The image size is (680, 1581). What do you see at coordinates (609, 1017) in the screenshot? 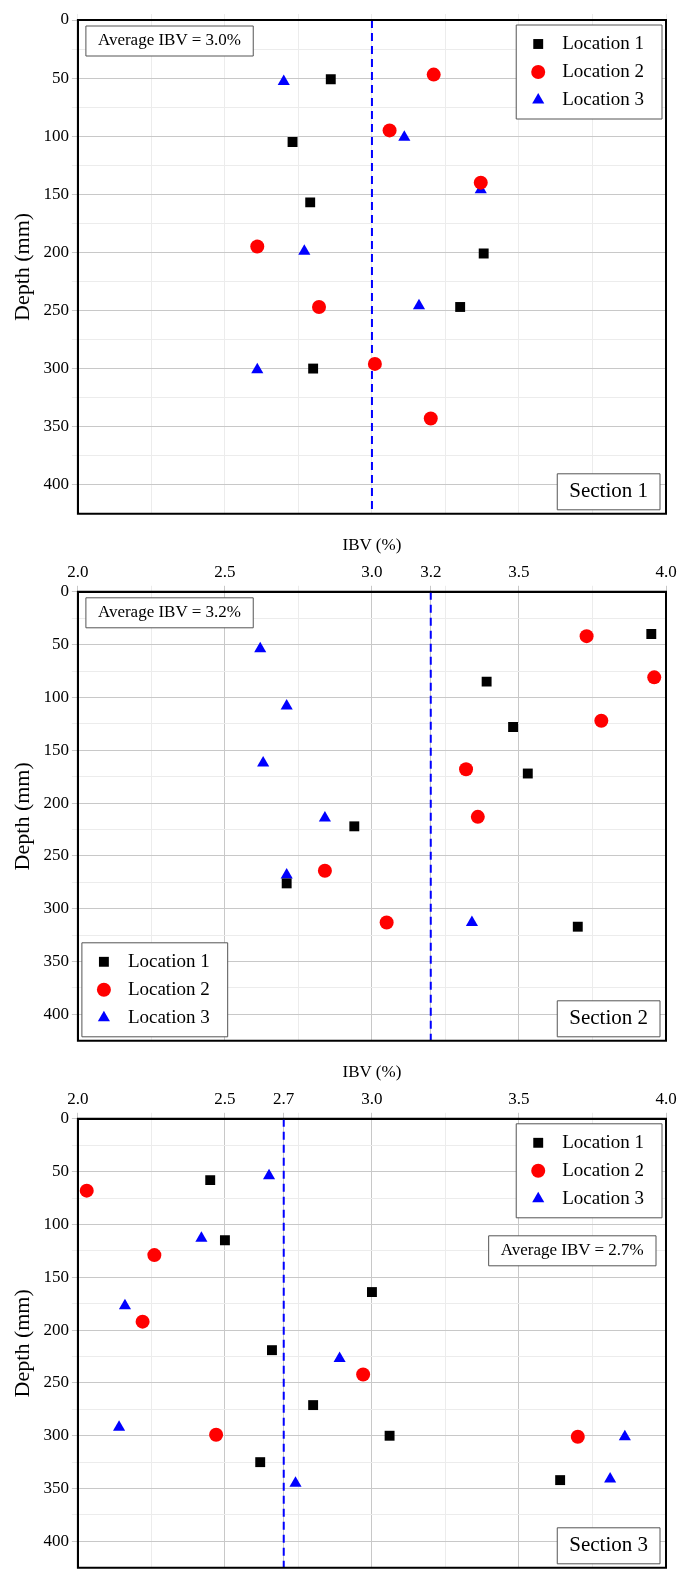
I see `annotation: Section 2` at bounding box center [609, 1017].